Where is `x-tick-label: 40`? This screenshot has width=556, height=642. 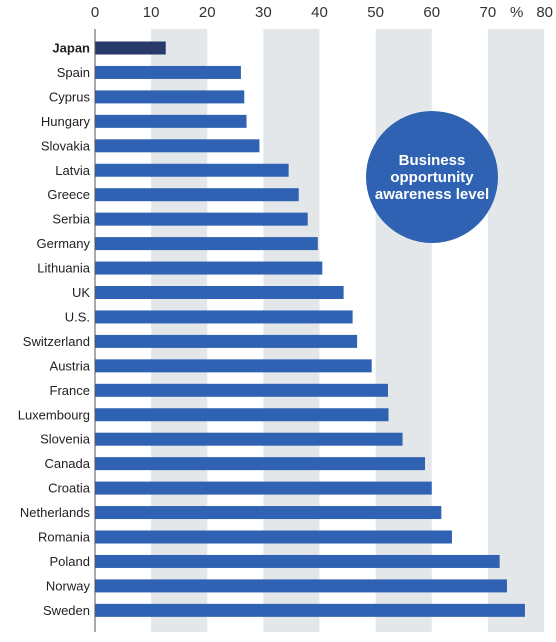 x-tick-label: 40 is located at coordinates (319, 12).